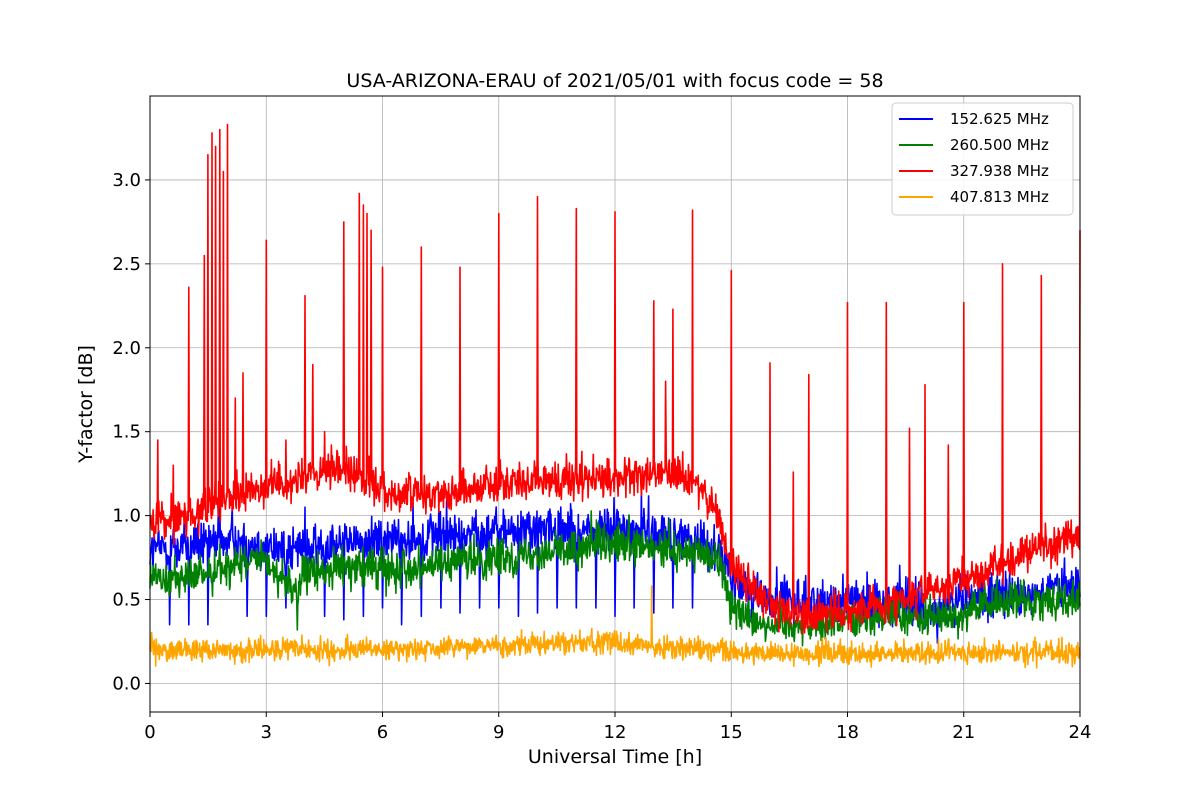  What do you see at coordinates (86, 404) in the screenshot?
I see `y-axis-label: Y-factor [dB]` at bounding box center [86, 404].